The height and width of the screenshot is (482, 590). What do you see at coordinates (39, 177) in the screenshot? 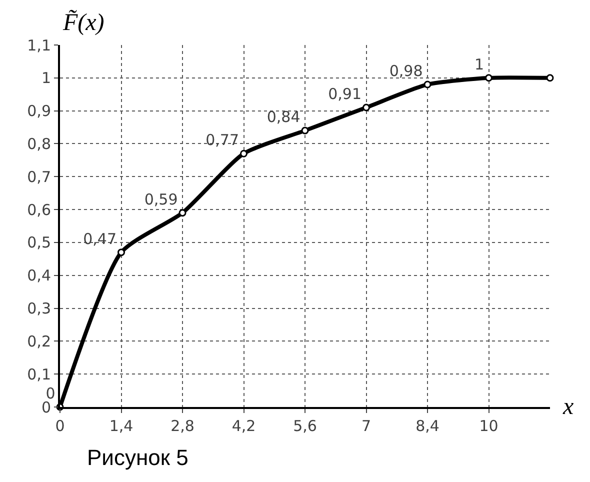
I see `y-tick-label: 0,7` at bounding box center [39, 177].